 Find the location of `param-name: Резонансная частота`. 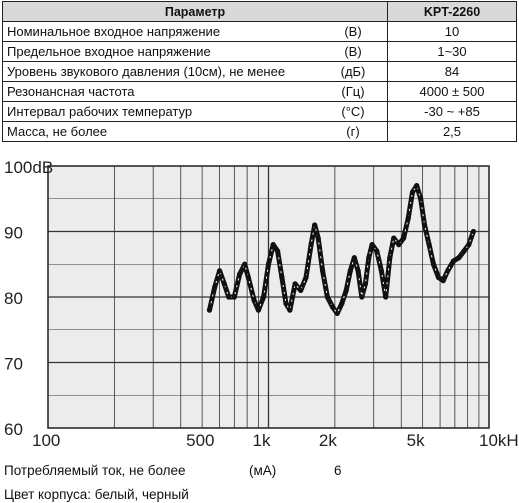

param-name: Резонансная частота is located at coordinates (160, 91).